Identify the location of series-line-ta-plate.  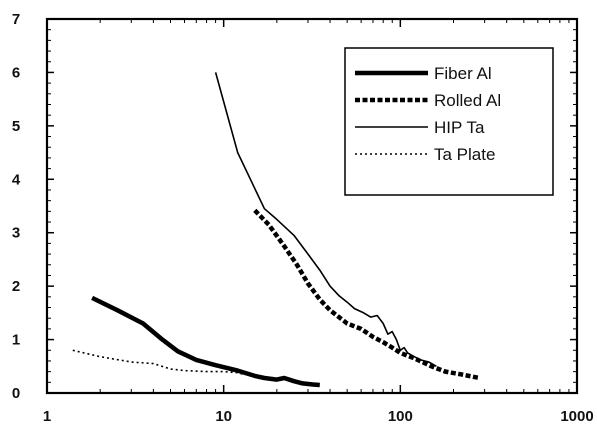
(158, 362).